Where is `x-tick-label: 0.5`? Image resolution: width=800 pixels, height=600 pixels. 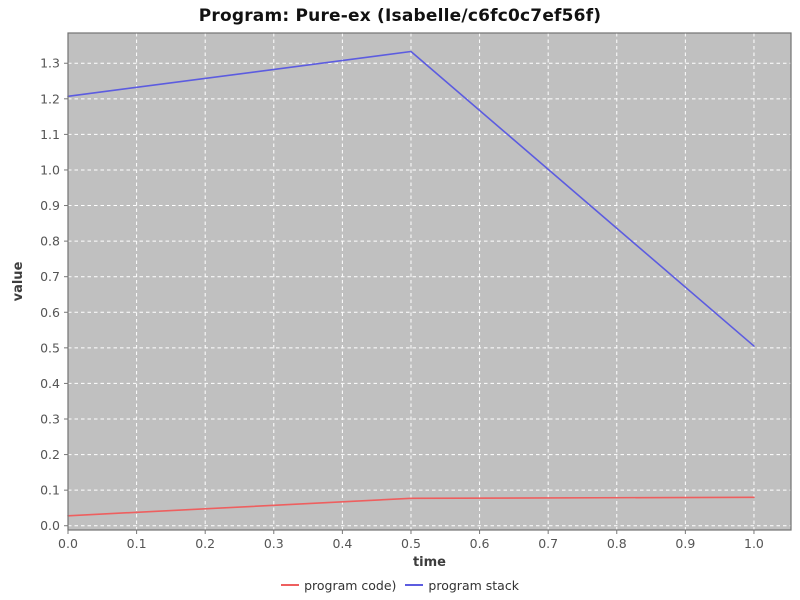
x-tick-label: 0.5 is located at coordinates (411, 543).